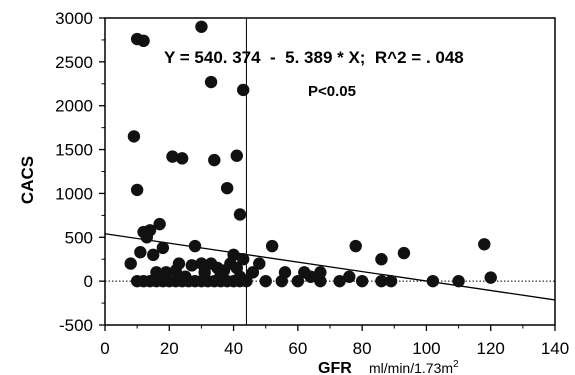 This screenshot has width=575, height=375. Describe the element at coordinates (411, 367) in the screenshot. I see `x-axis-unit-text: ml/min/1.73m` at that location.